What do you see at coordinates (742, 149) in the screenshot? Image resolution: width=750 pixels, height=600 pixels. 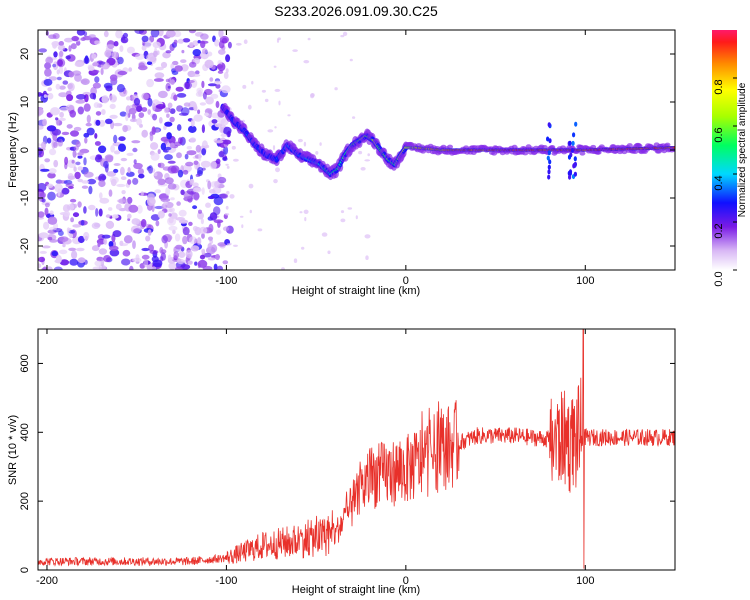 I see `colorbar-label: Normalized spectral amplitude` at bounding box center [742, 149].